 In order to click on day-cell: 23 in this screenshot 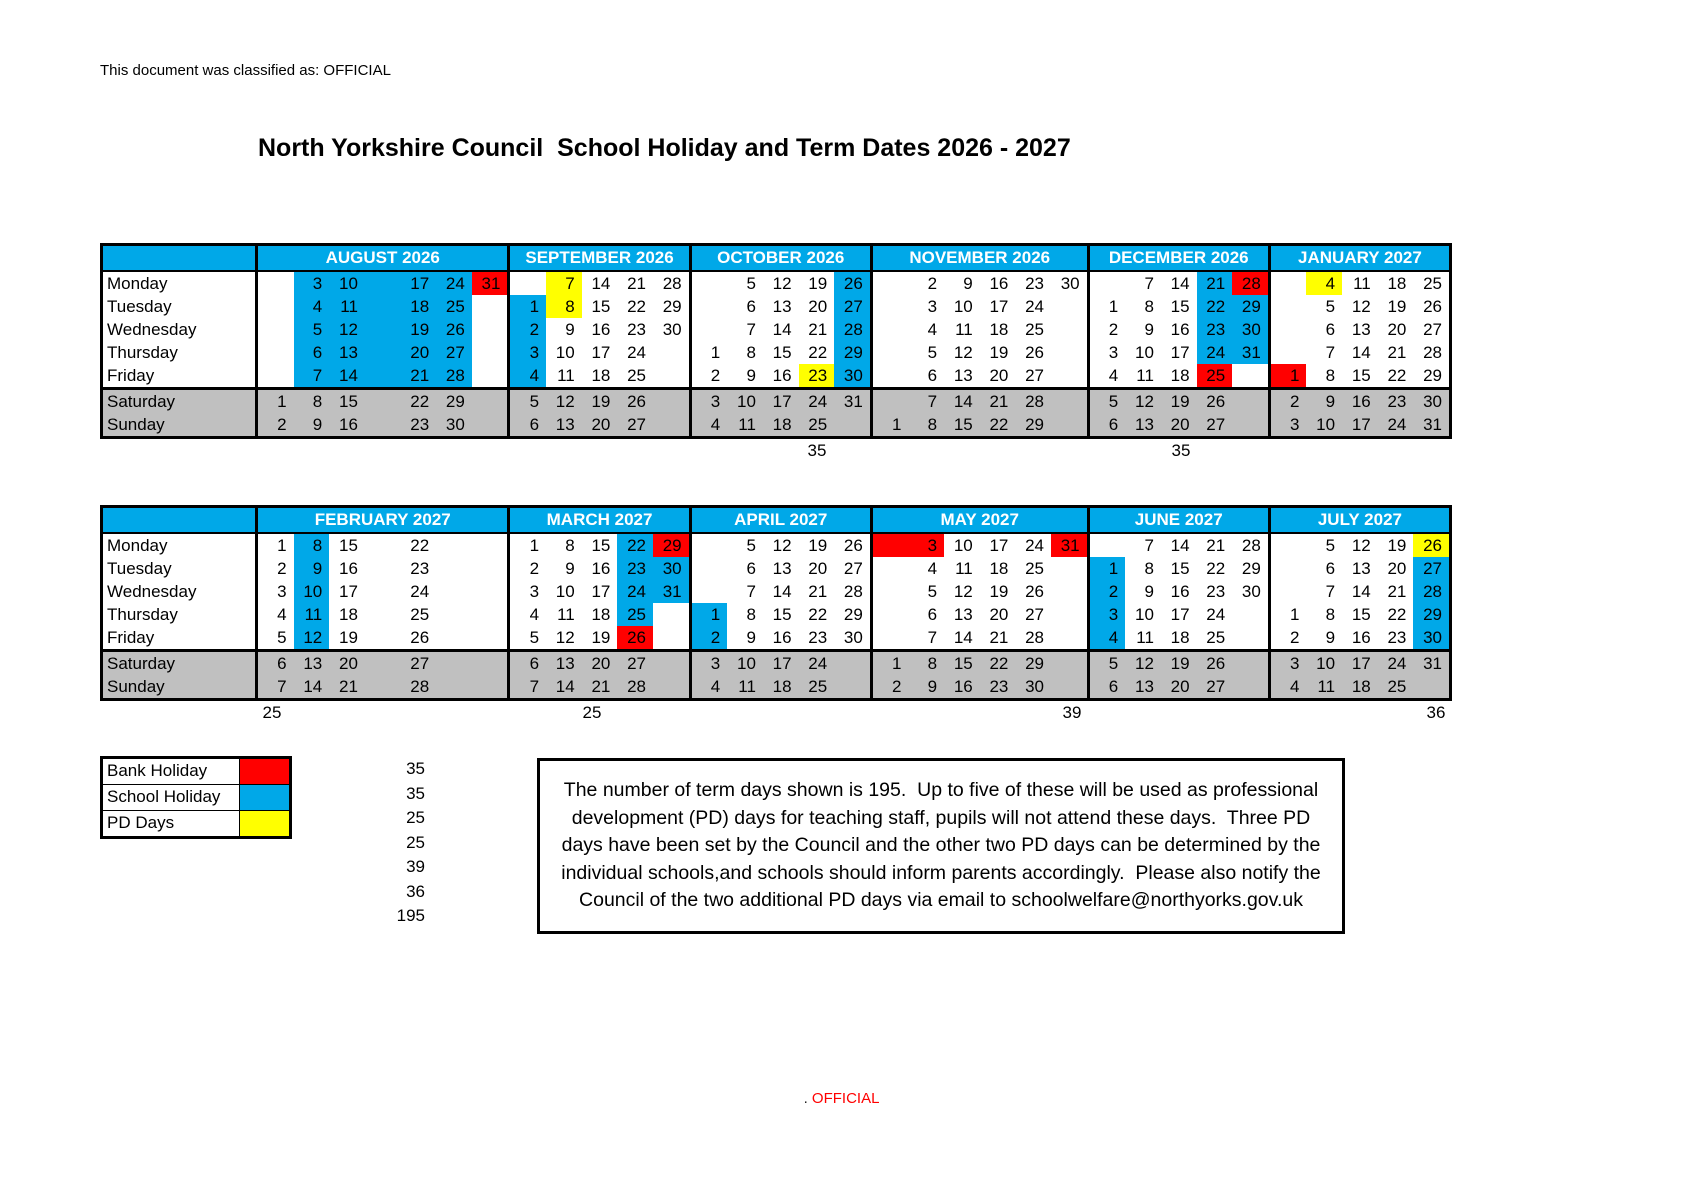, I will do `click(1216, 591)`.